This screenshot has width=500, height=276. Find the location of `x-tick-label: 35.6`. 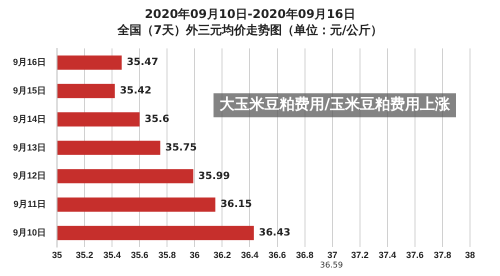

x-tick-label: 35.6 is located at coordinates (139, 255).